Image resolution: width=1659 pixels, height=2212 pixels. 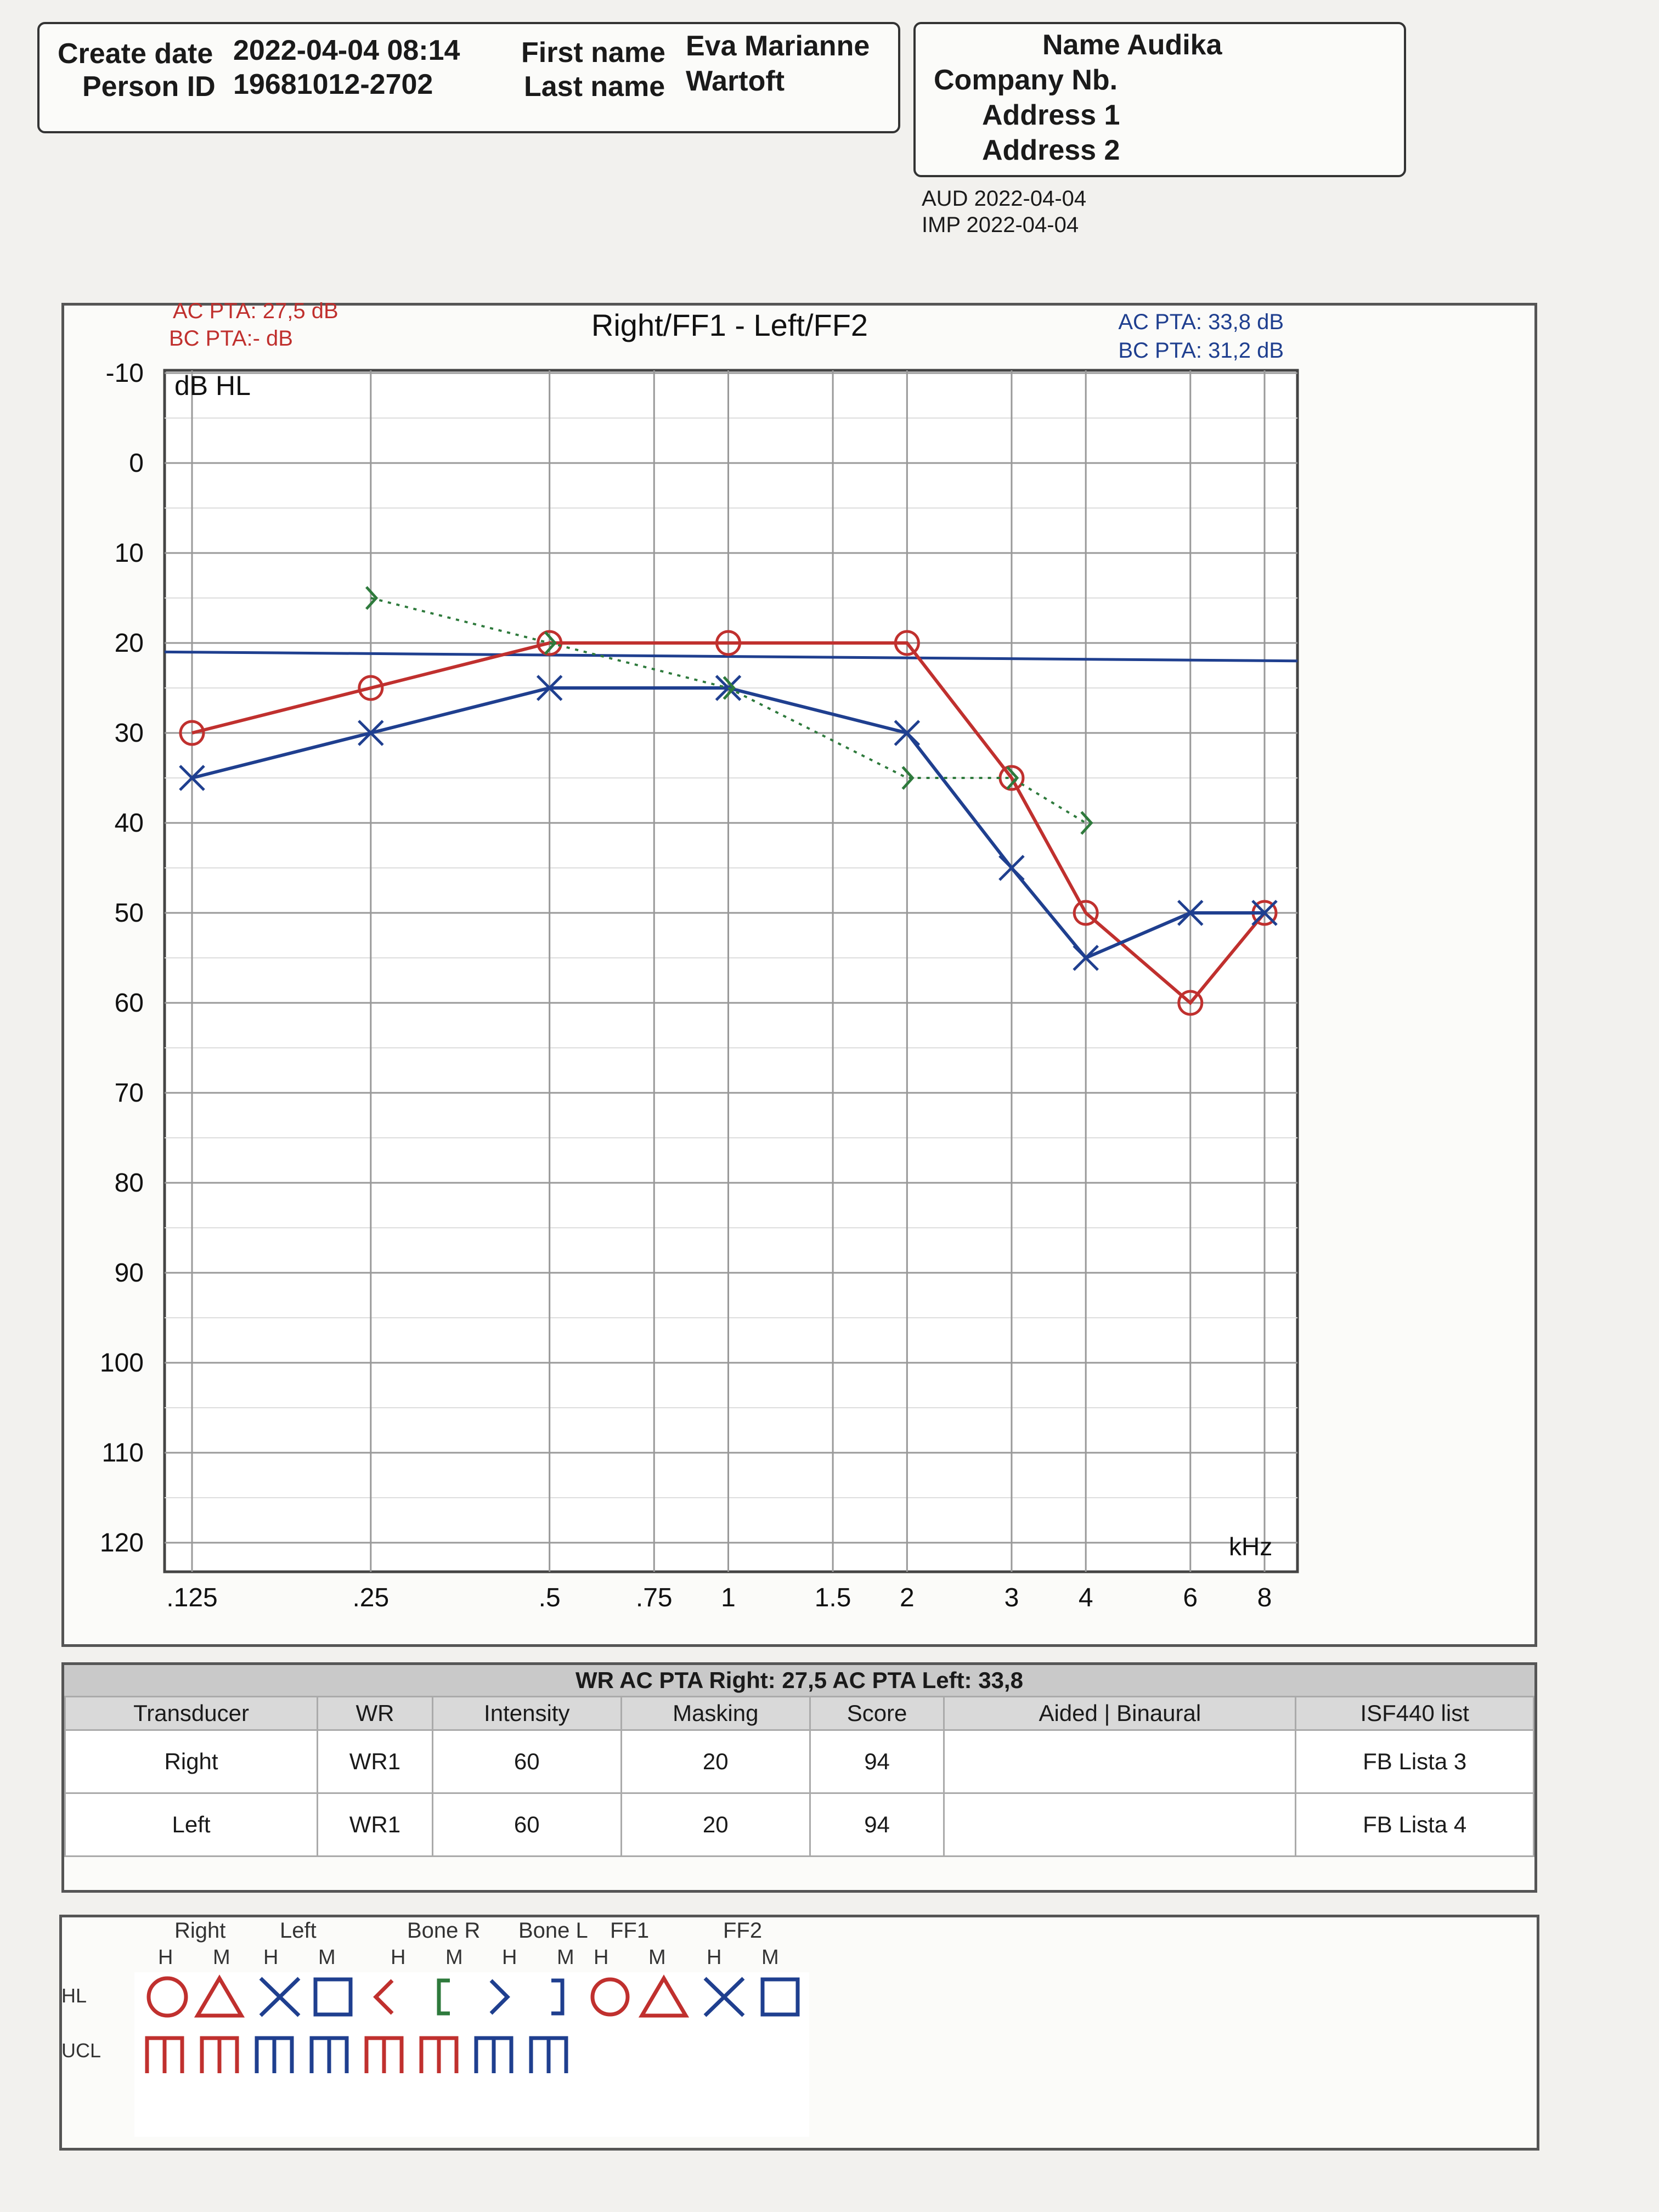 I want to click on chart-title: Right/FF1 - Left/FF2, so click(x=730, y=325).